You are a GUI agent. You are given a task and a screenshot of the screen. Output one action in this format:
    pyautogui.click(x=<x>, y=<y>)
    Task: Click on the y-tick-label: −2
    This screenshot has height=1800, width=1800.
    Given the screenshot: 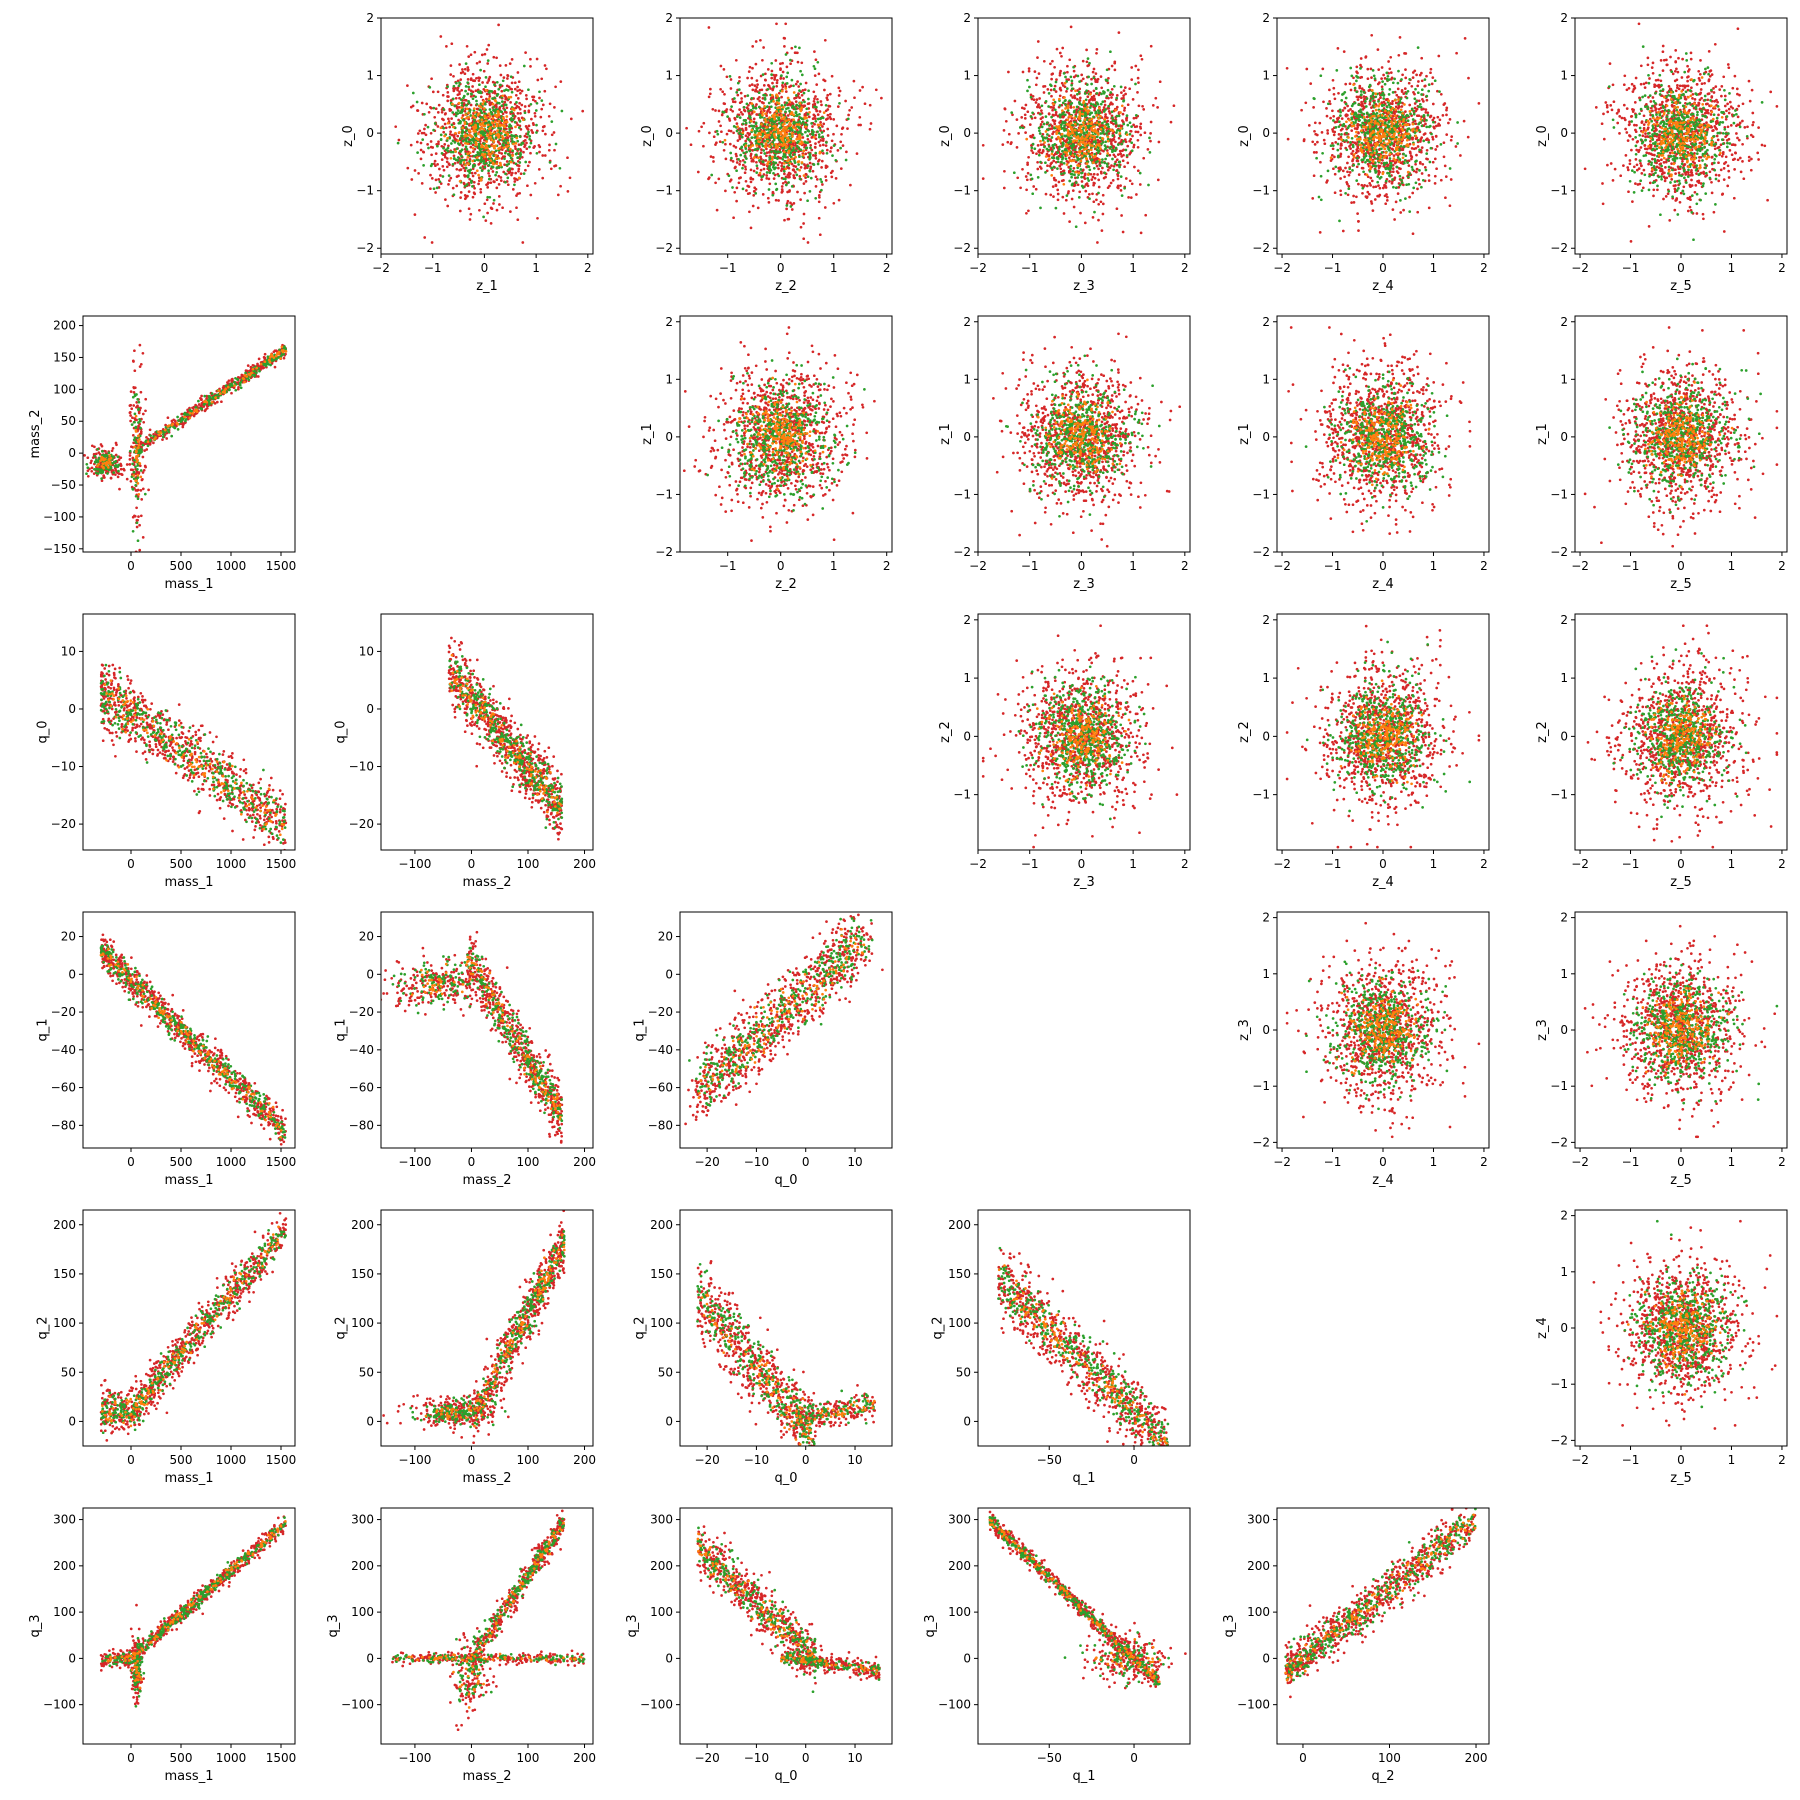 What is the action you would take?
    pyautogui.click(x=664, y=248)
    